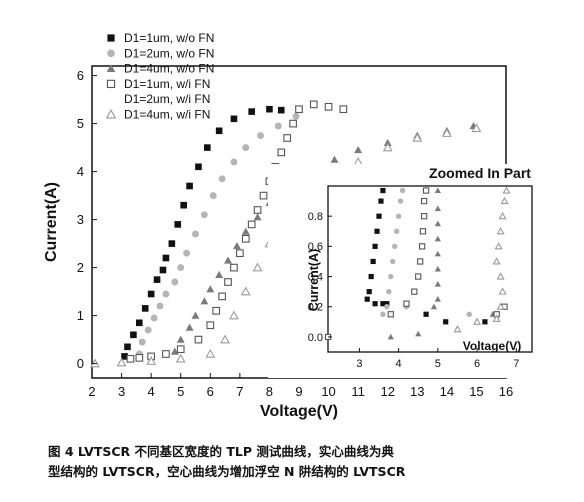 The height and width of the screenshot is (502, 584). What do you see at coordinates (492, 346) in the screenshot?
I see `inset-x-axis-label: Voltage(V)` at bounding box center [492, 346].